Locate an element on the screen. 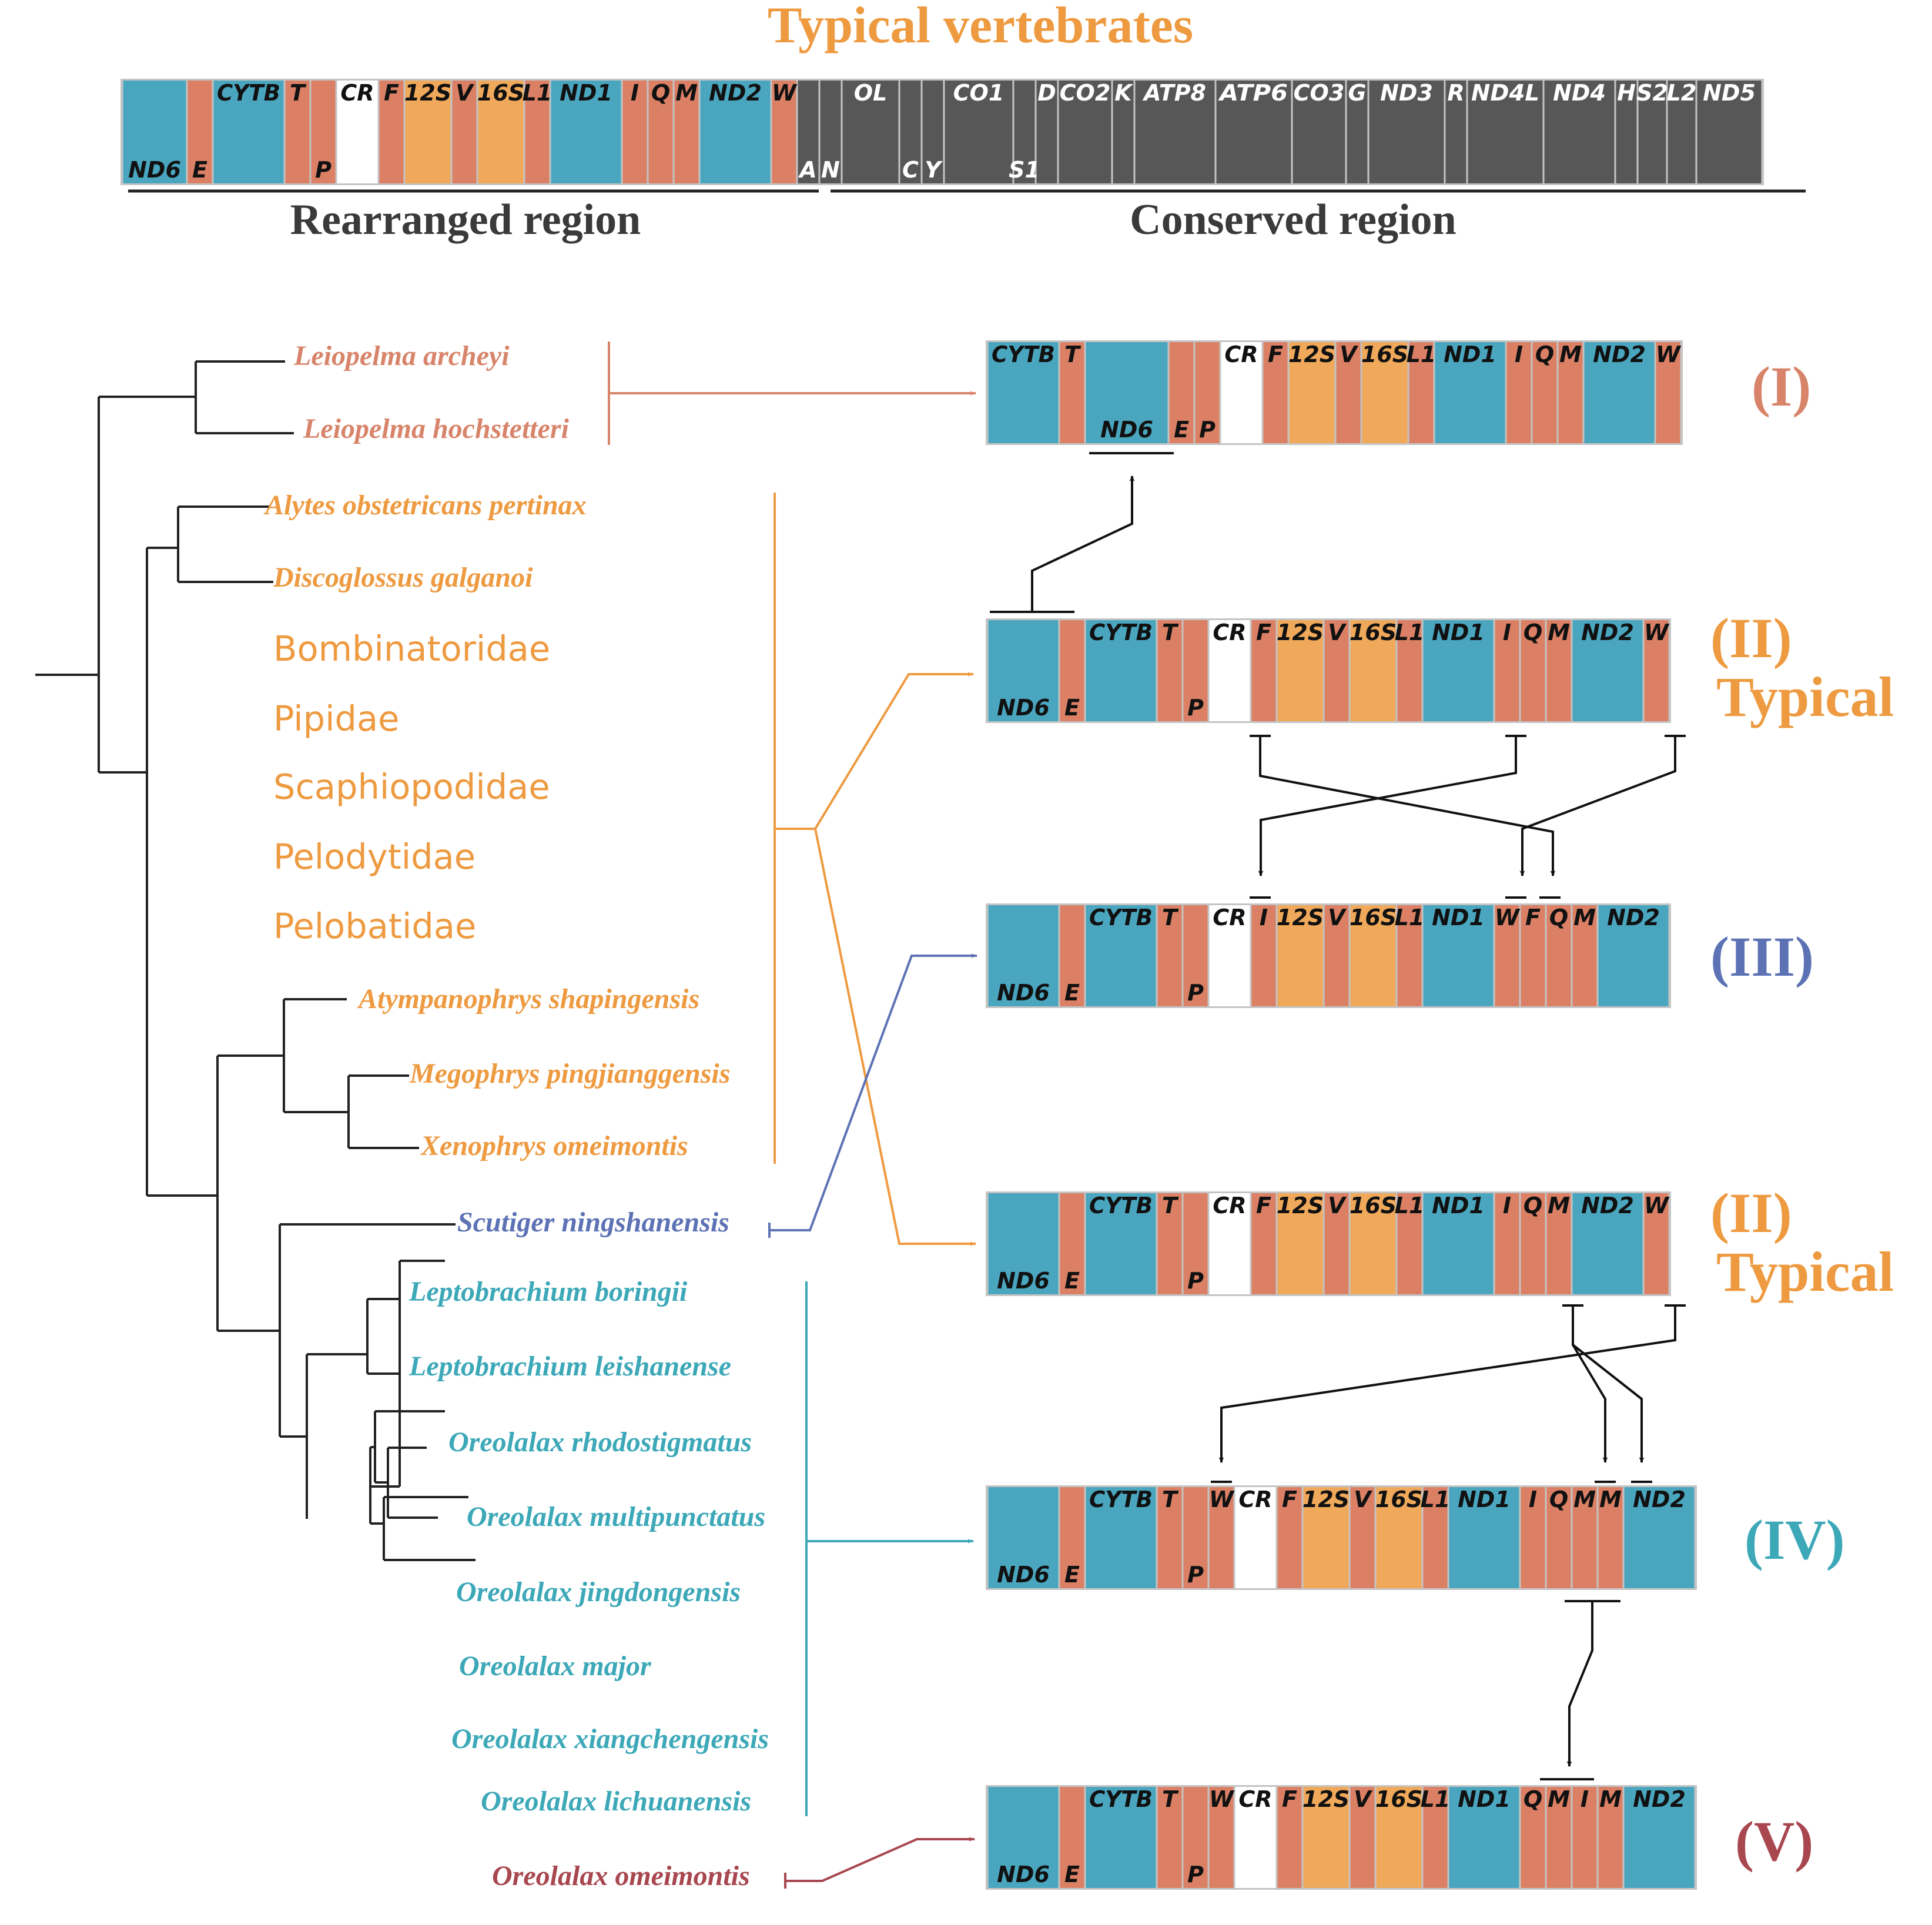  gene-atp6-block is located at coordinates (1253, 132).